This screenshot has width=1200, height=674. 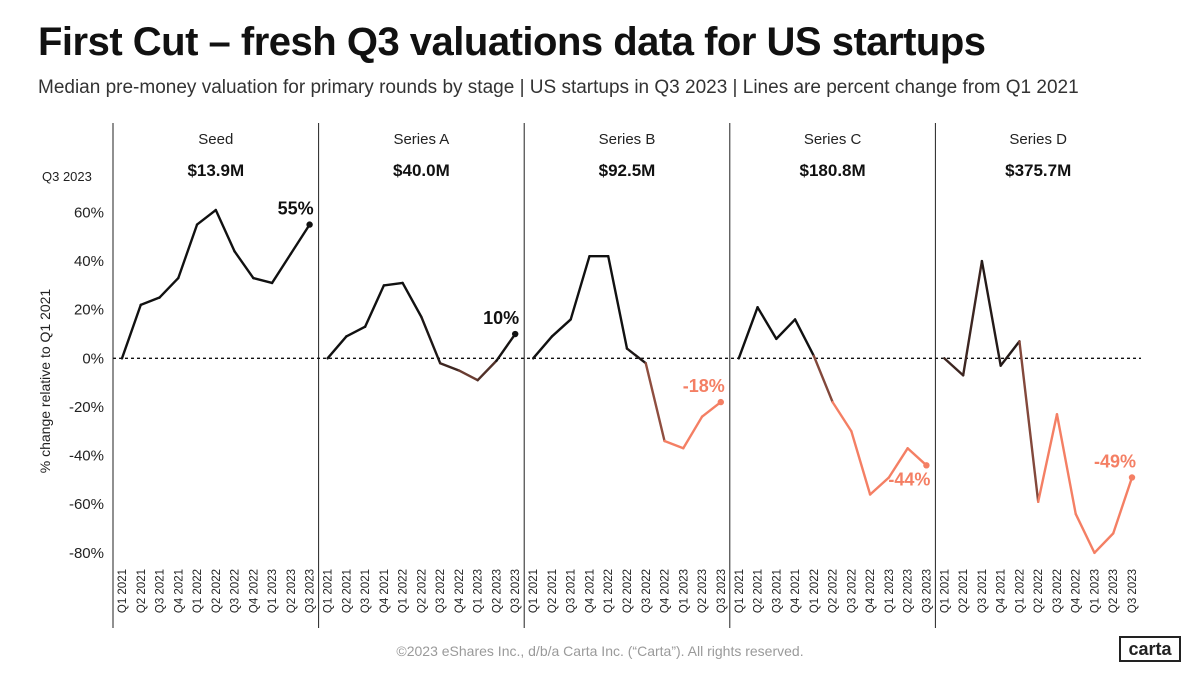 What do you see at coordinates (501, 318) in the screenshot?
I see `series-end-label: 10%` at bounding box center [501, 318].